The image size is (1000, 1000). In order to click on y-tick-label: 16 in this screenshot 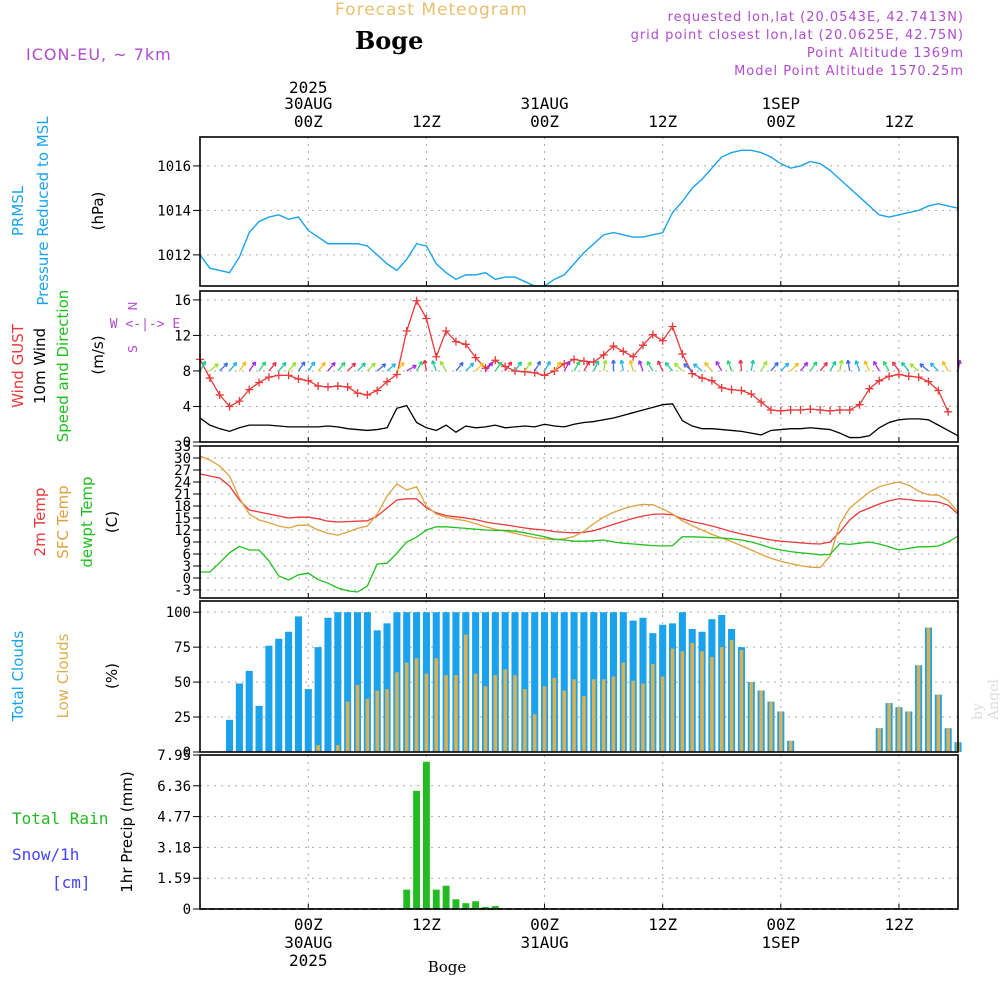, I will do `click(182, 301)`.